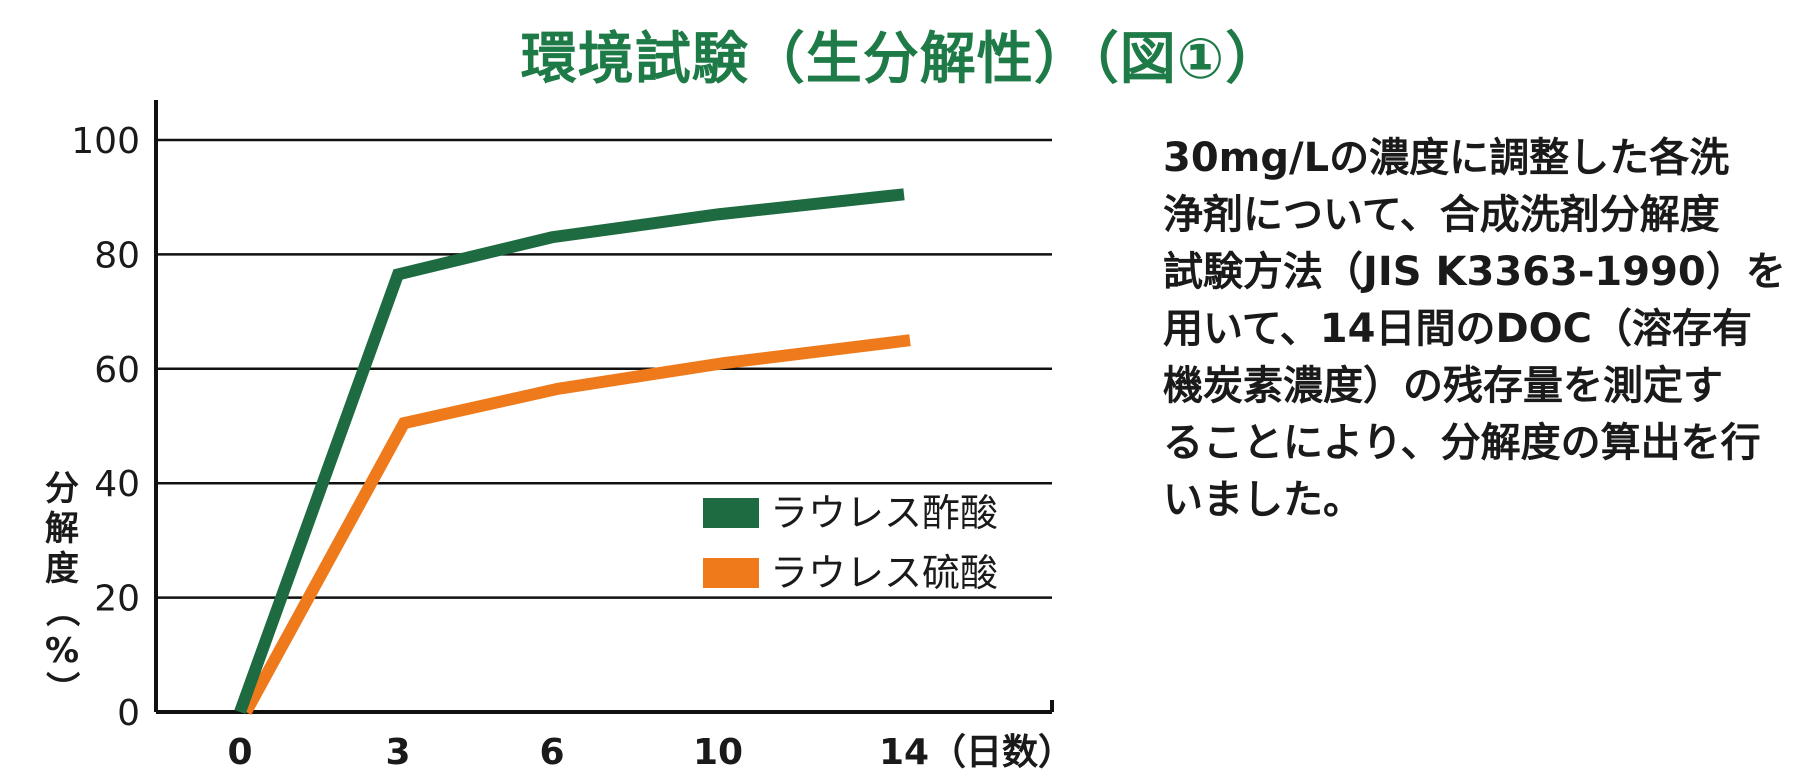  I want to click on x-tick-label: 6, so click(551, 752).